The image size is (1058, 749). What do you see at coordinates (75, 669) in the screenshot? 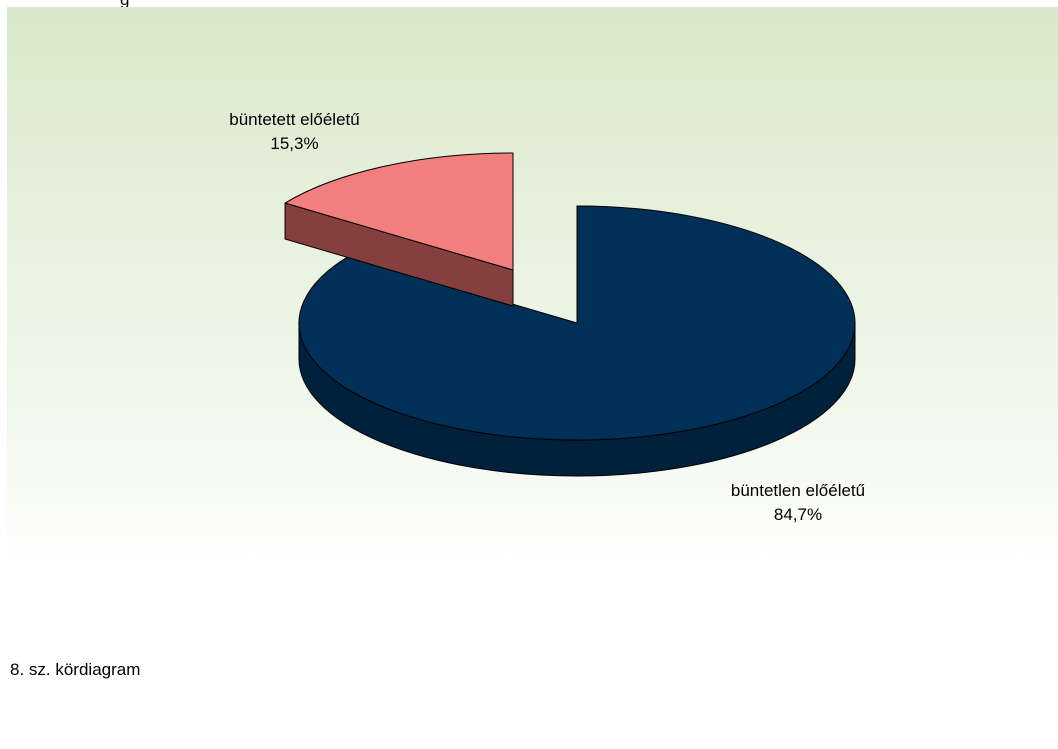
I see `chart-caption: 8. sz. kördiagram` at bounding box center [75, 669].